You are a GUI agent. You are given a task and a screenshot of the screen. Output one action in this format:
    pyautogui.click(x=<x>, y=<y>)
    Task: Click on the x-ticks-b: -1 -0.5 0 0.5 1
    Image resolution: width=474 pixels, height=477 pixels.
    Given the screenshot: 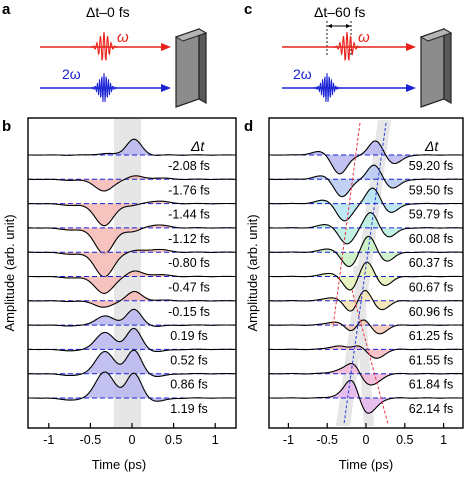 What is the action you would take?
    pyautogui.click(x=131, y=435)
    